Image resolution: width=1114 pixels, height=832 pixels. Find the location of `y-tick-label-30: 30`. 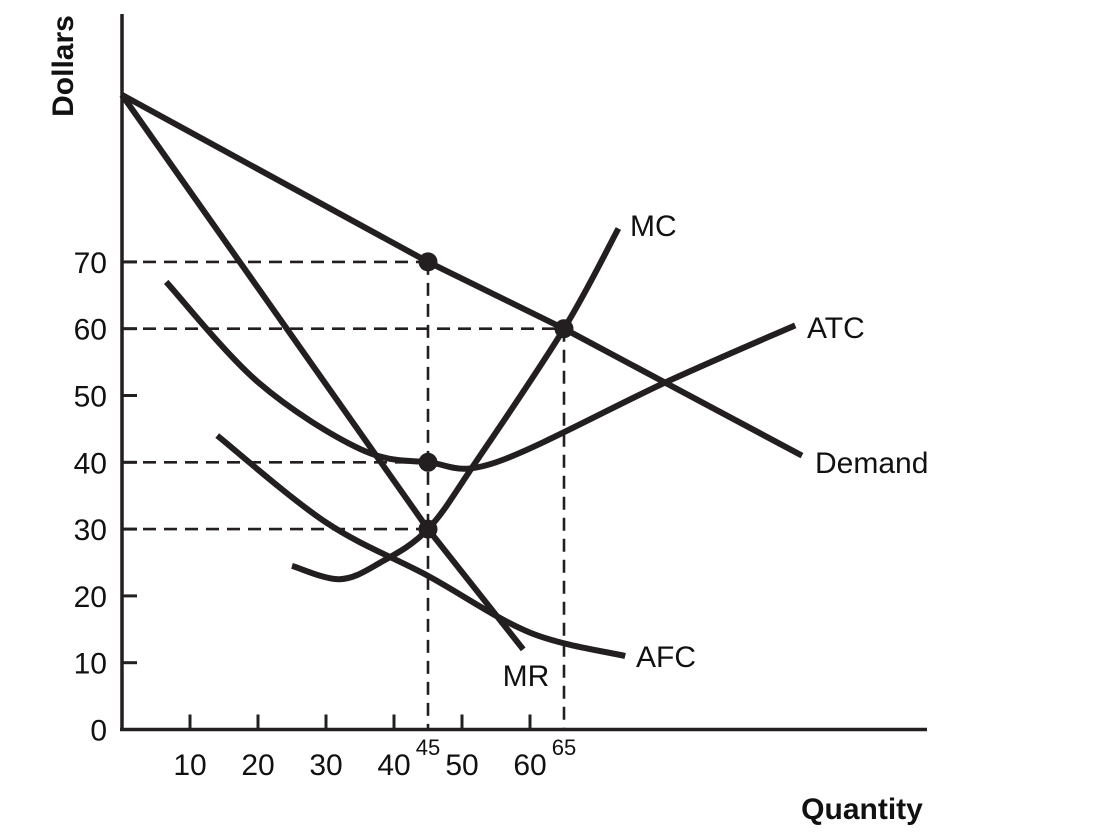

y-tick-label-30: 30 is located at coordinates (90, 530).